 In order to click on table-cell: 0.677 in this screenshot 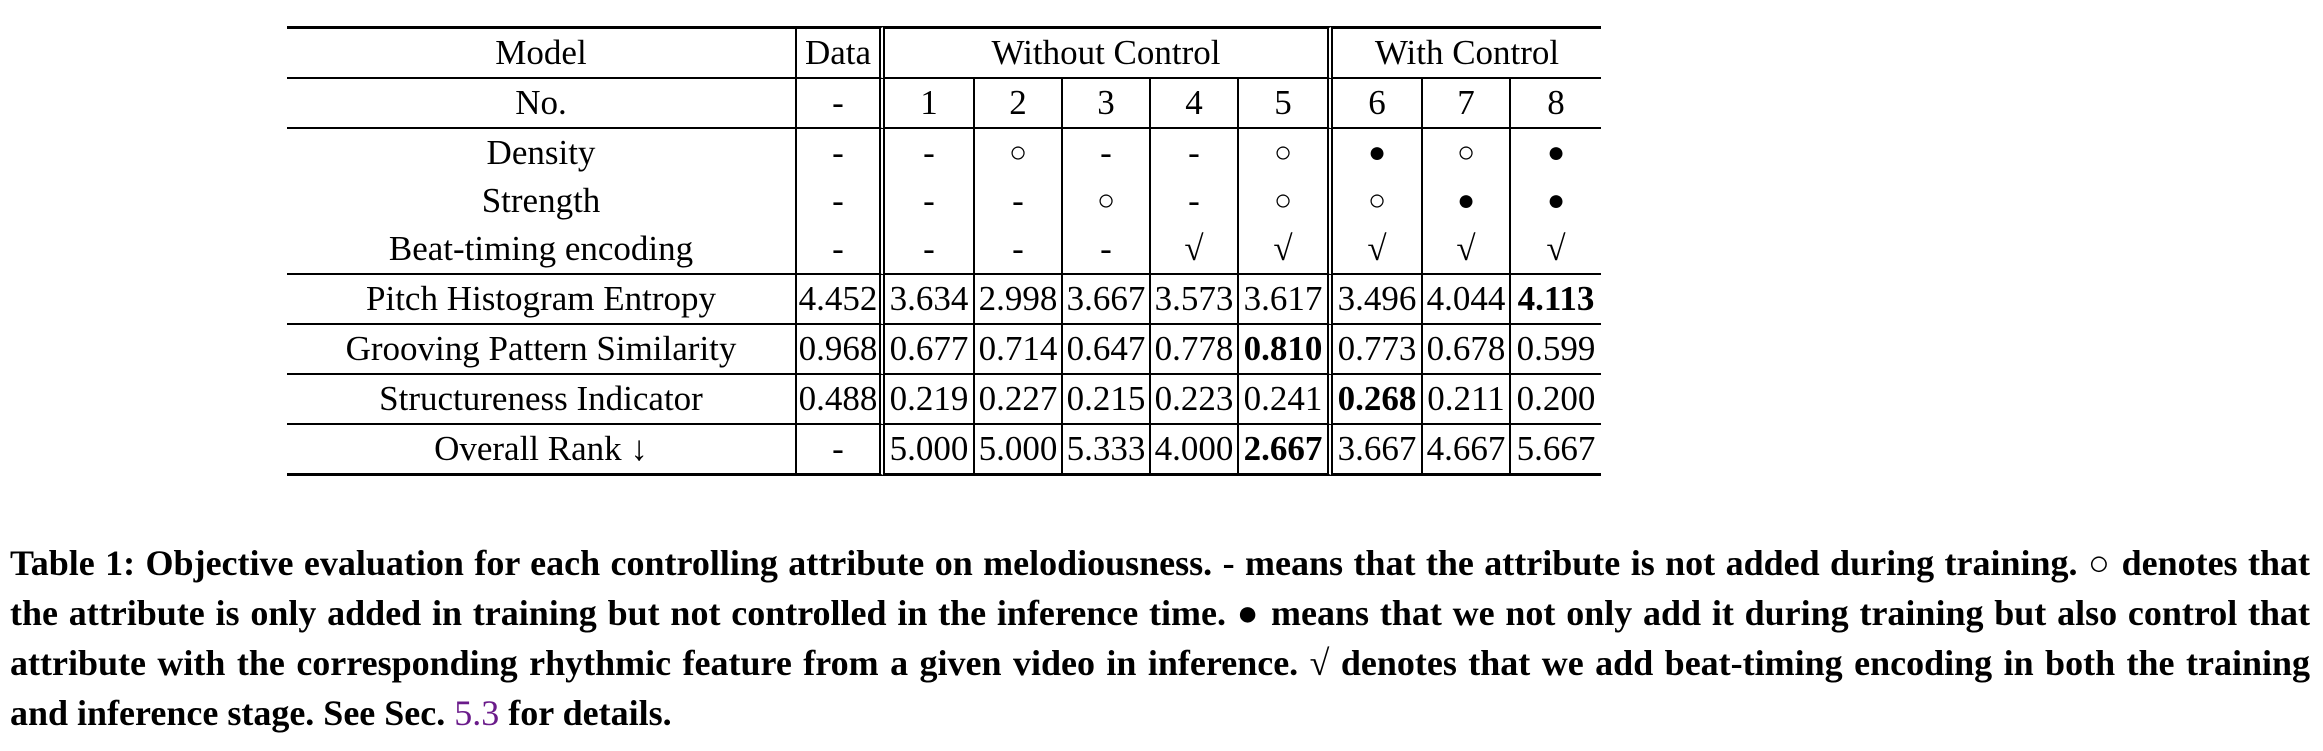, I will do `click(930, 350)`.